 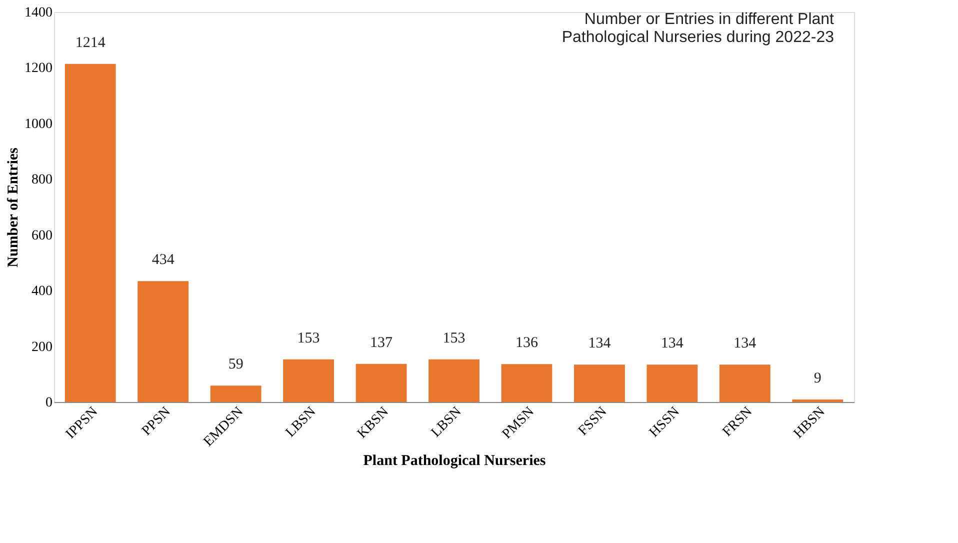 What do you see at coordinates (382, 342) in the screenshot?
I see `data-label: 137` at bounding box center [382, 342].